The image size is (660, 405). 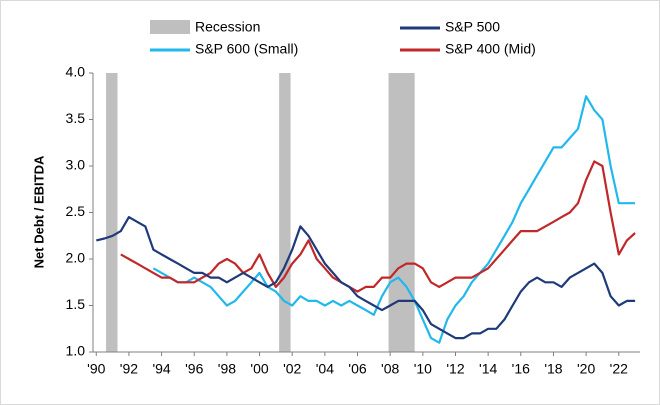 What do you see at coordinates (96, 369) in the screenshot?
I see `x-tick-label: '90` at bounding box center [96, 369].